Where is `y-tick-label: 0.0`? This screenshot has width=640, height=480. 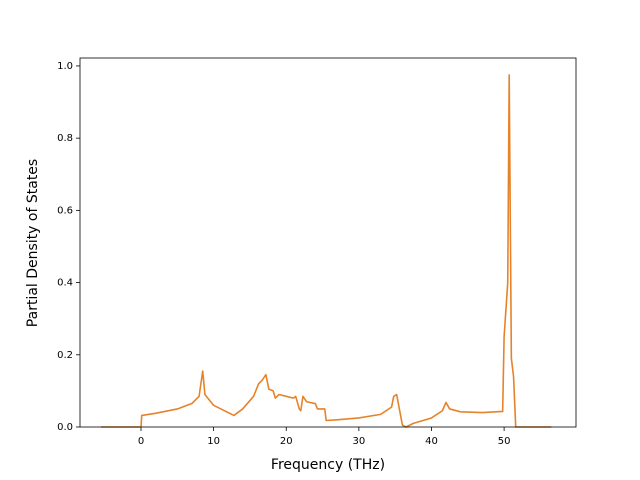 y-tick-label: 0.0 is located at coordinates (65, 427).